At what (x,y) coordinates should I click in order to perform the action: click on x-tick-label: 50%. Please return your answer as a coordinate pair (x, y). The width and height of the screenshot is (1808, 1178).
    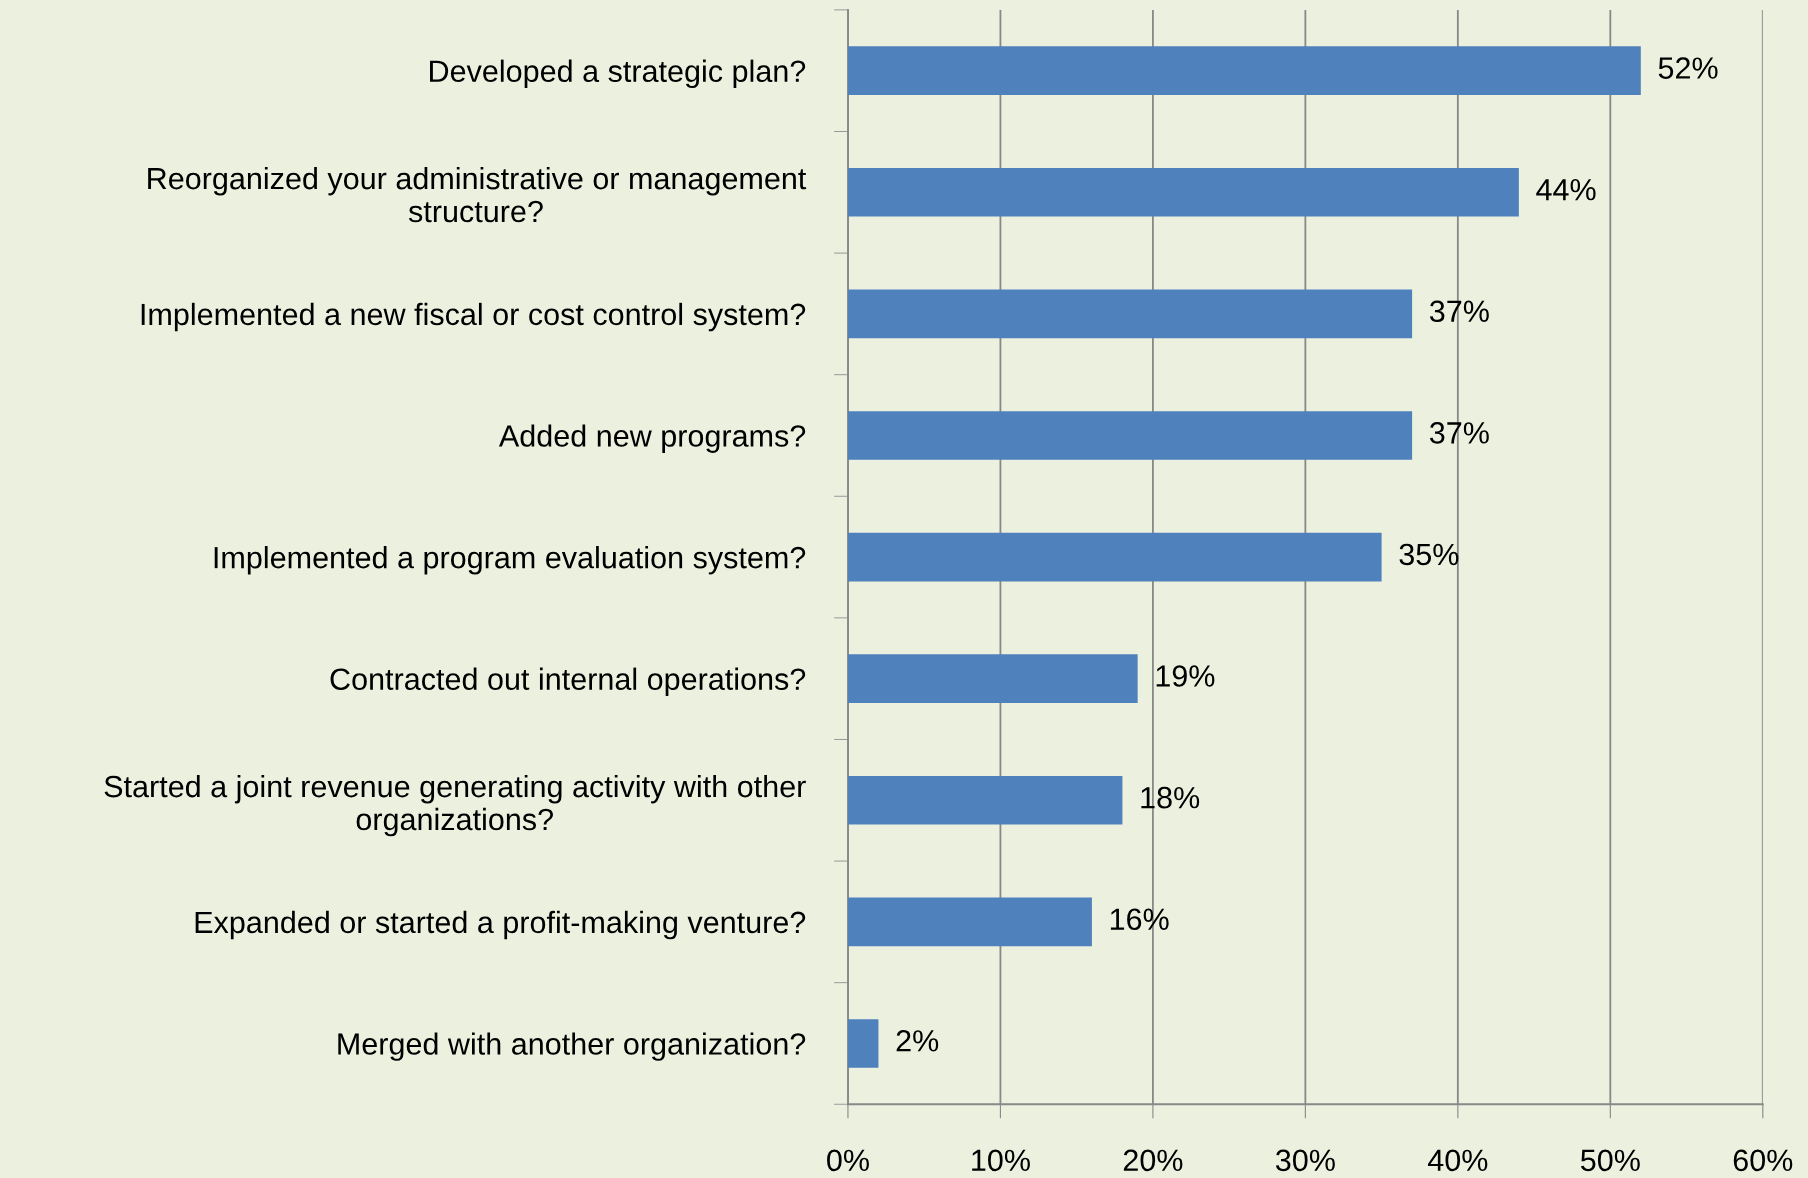
    Looking at the image, I should click on (1610, 1160).